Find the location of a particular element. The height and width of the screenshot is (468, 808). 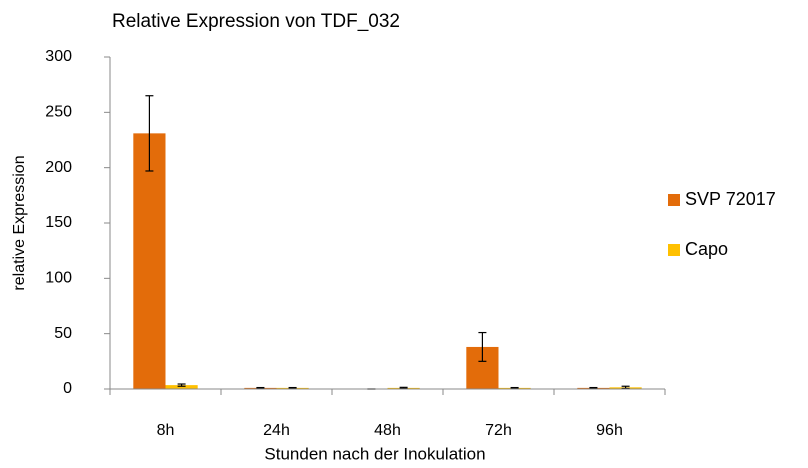

legend-label: SVP 72017 is located at coordinates (730, 199).